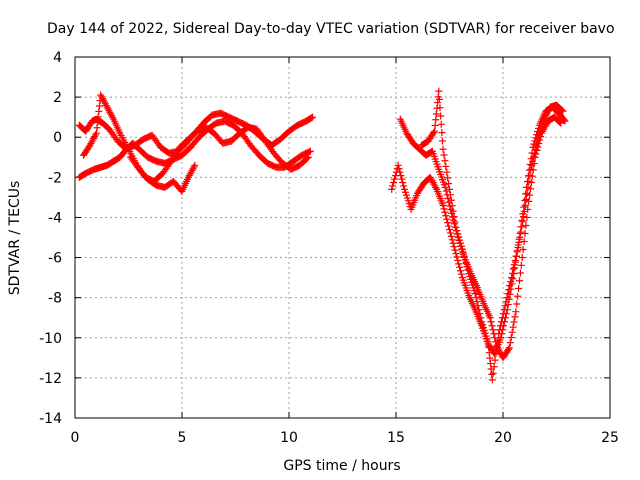  Describe the element at coordinates (75, 438) in the screenshot. I see `x-tick-label: 0` at that location.